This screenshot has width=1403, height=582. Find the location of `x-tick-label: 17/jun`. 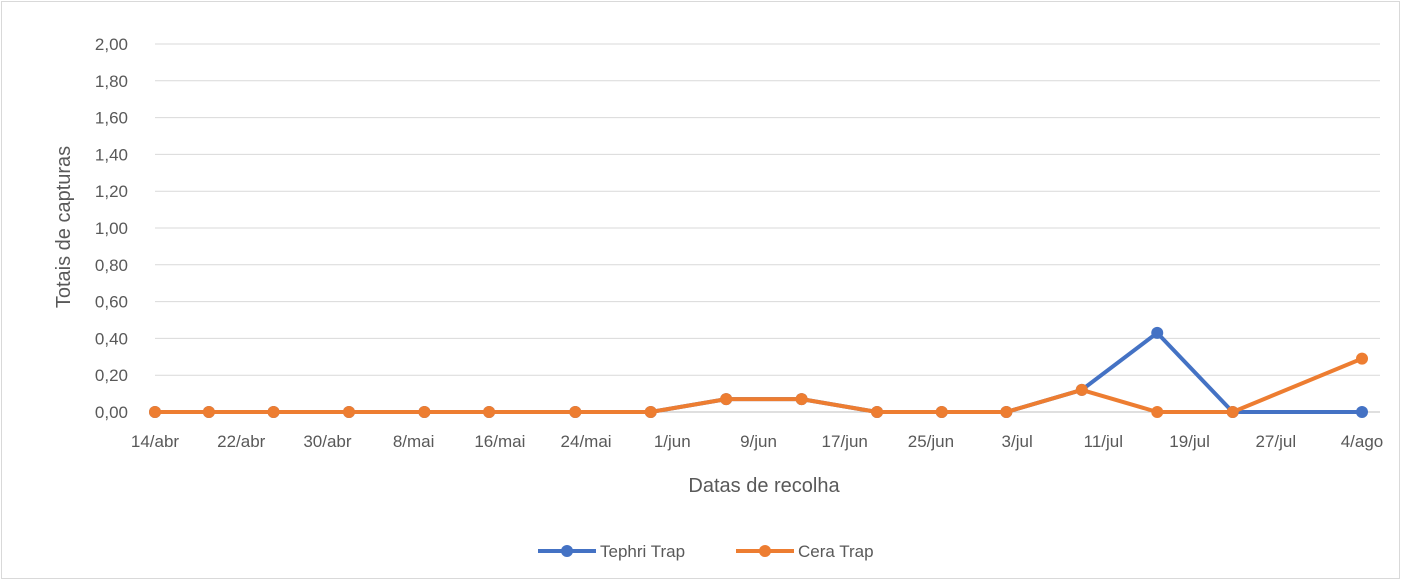

x-tick-label: 17/jun is located at coordinates (845, 441).